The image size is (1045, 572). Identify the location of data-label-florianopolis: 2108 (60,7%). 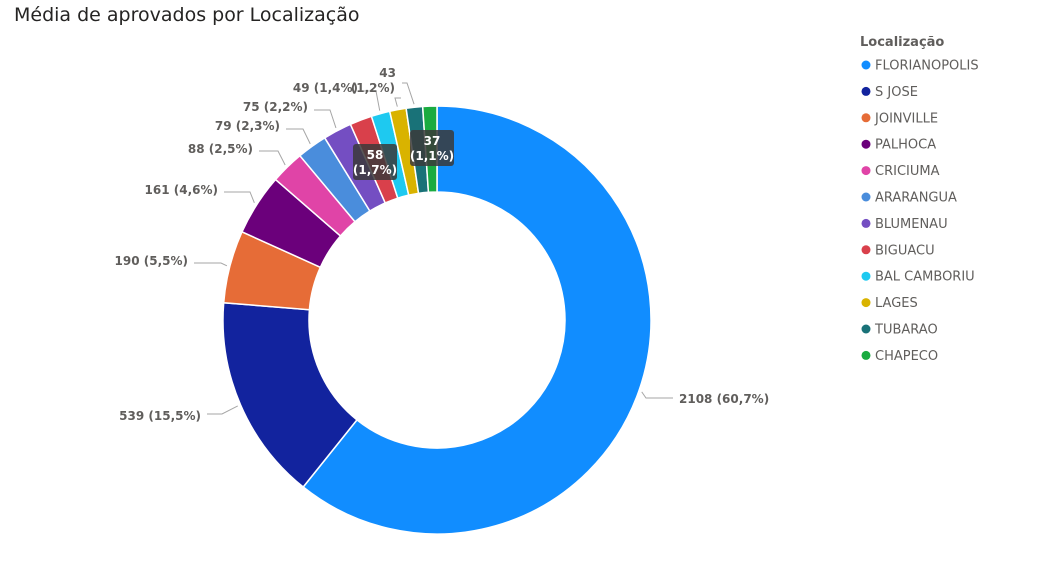
(724, 399).